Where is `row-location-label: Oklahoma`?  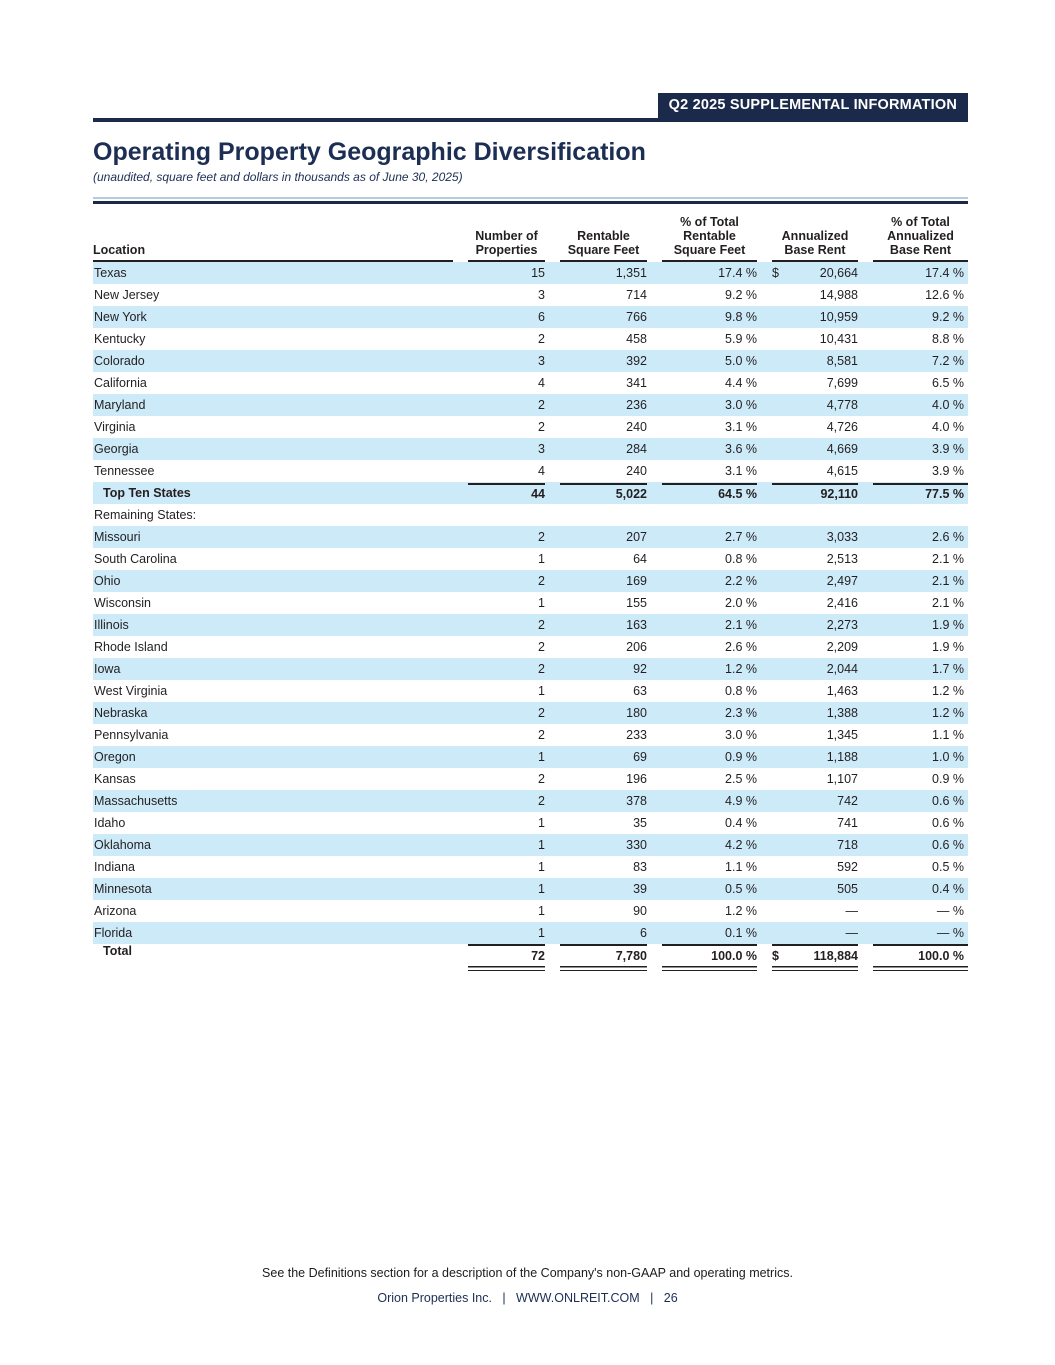
row-location-label: Oklahoma is located at coordinates (273, 845).